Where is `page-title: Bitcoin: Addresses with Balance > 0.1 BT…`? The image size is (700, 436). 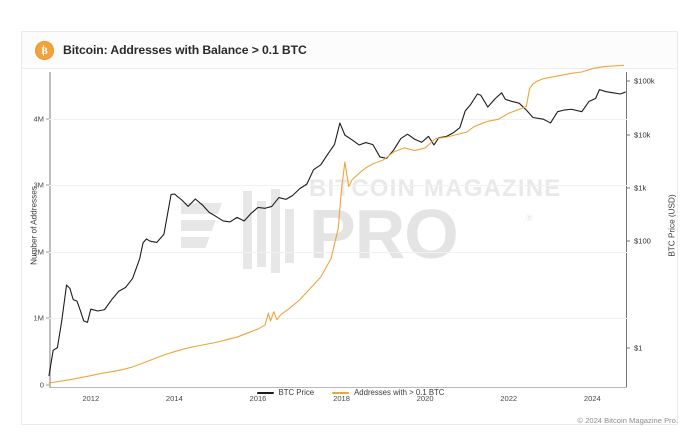 page-title: Bitcoin: Addresses with Balance > 0.1 BT… is located at coordinates (185, 50).